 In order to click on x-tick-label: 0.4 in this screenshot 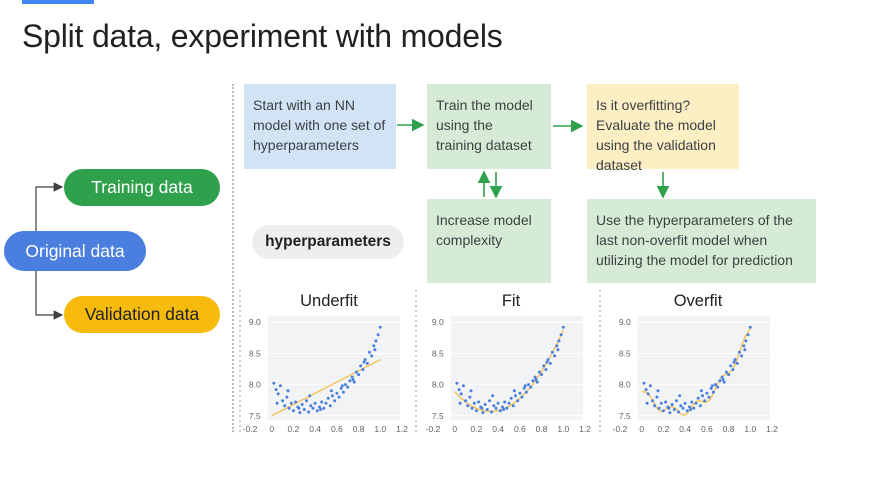, I will do `click(685, 429)`.